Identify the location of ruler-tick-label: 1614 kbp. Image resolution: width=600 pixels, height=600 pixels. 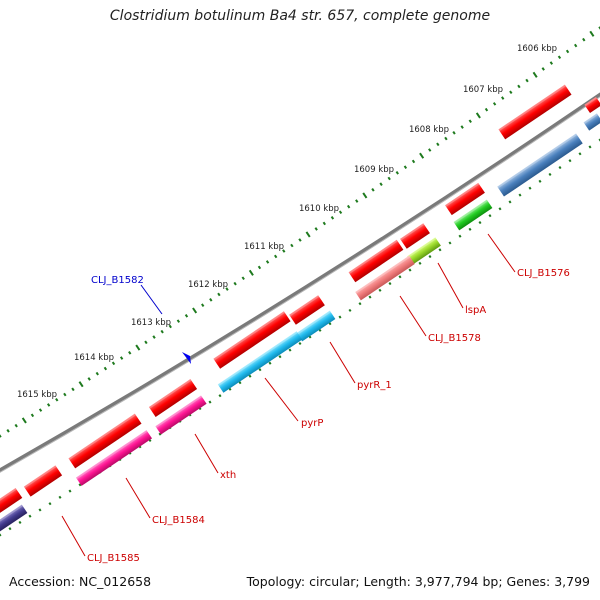
(94, 358).